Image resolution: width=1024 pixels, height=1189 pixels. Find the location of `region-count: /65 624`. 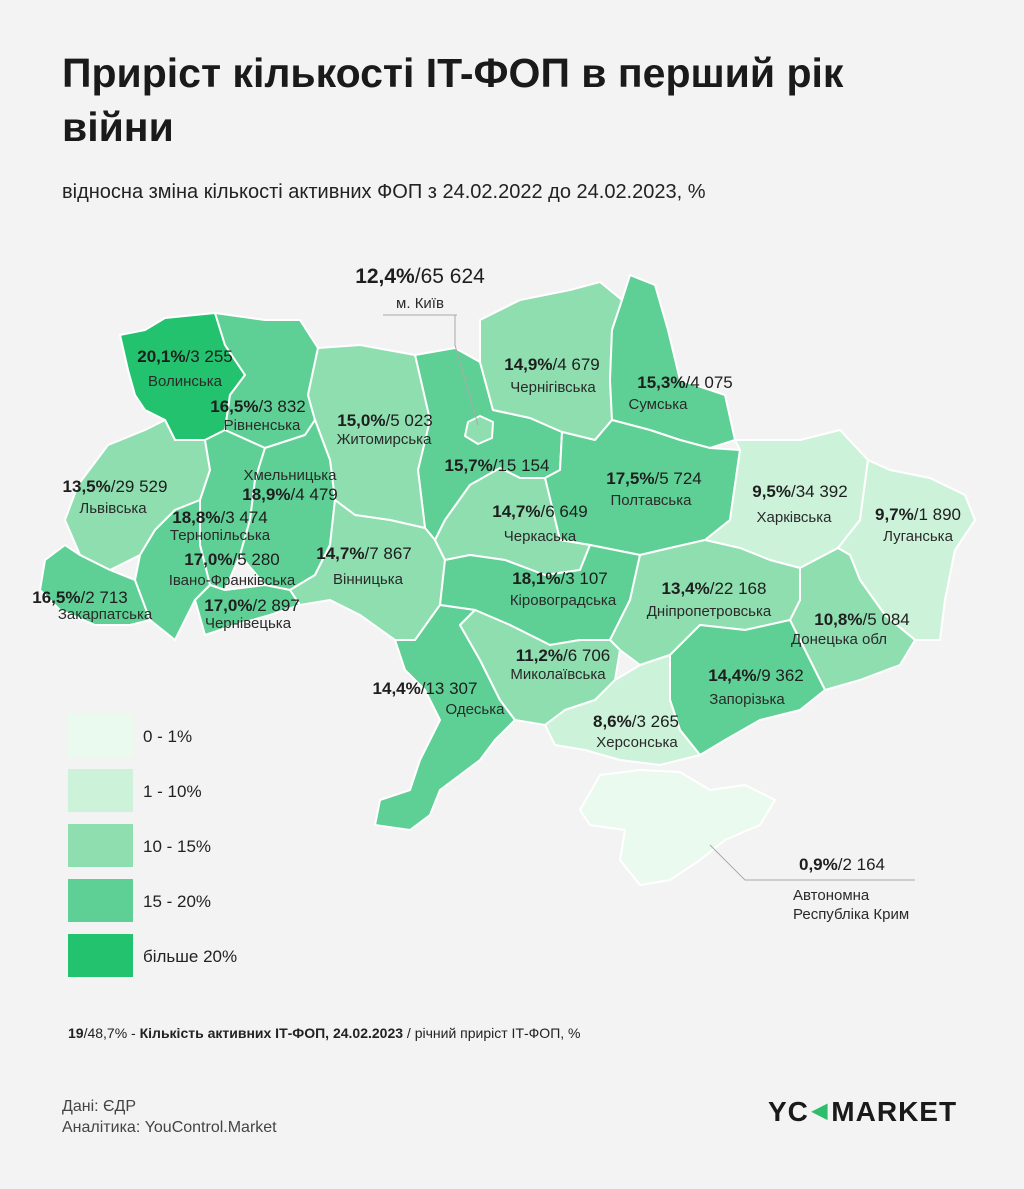

region-count: /65 624 is located at coordinates (450, 276).